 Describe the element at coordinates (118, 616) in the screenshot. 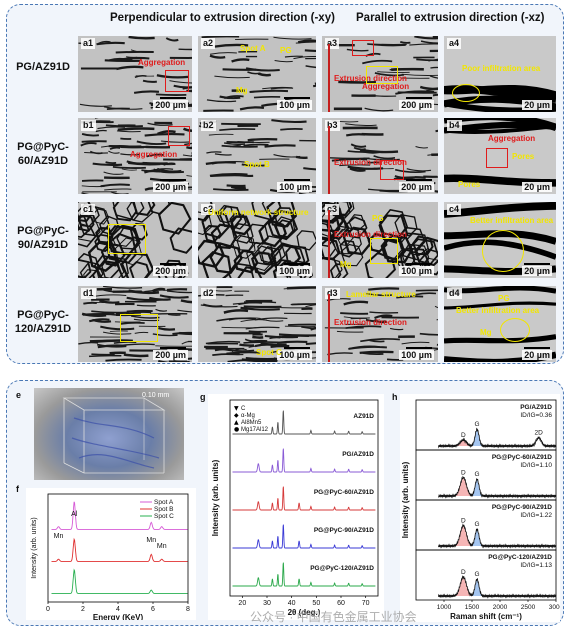

I see `x-axis-label: Energy (KeV)` at that location.